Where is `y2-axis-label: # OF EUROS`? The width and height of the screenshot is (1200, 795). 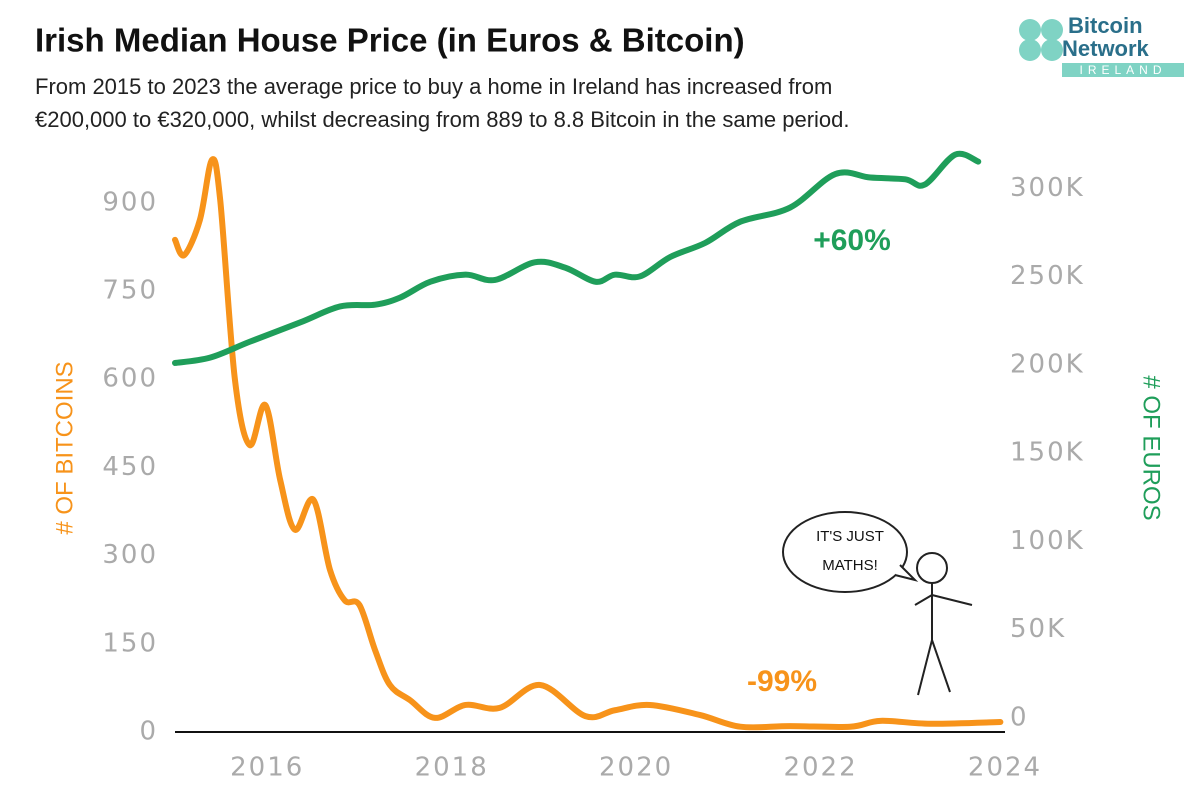 y2-axis-label: # OF EUROS is located at coordinates (1151, 447).